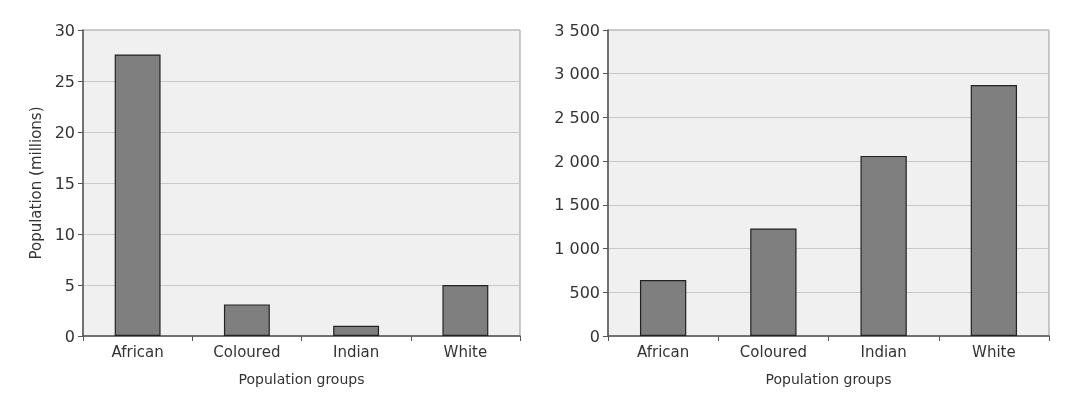  Describe the element at coordinates (577, 161) in the screenshot. I see `y-tick-label: 2 000` at that location.